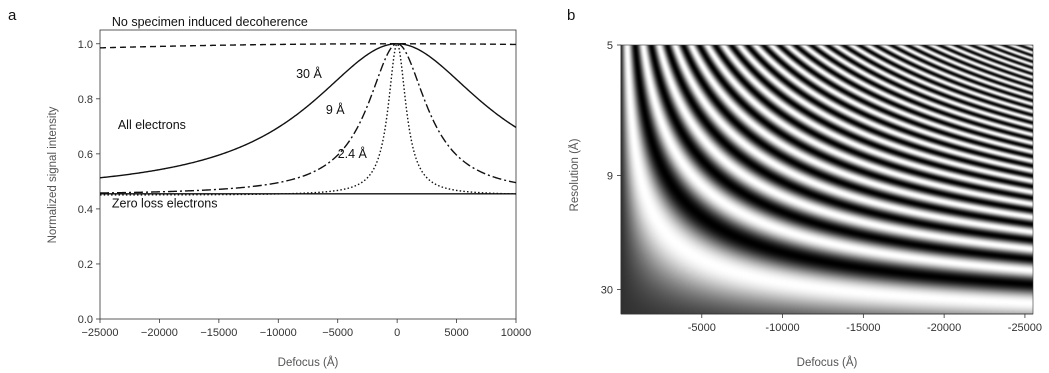 Image resolution: width=1049 pixels, height=373 pixels. What do you see at coordinates (85, 210) in the screenshot?
I see `y-tick-label: 0.4` at bounding box center [85, 210].